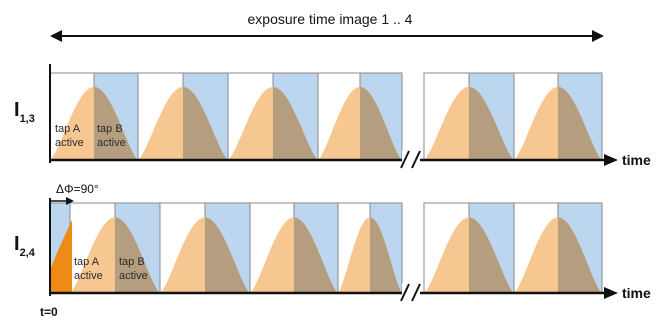 This screenshot has width=658, height=320. I want to click on row1-tap-a-line2: active, so click(69, 143).